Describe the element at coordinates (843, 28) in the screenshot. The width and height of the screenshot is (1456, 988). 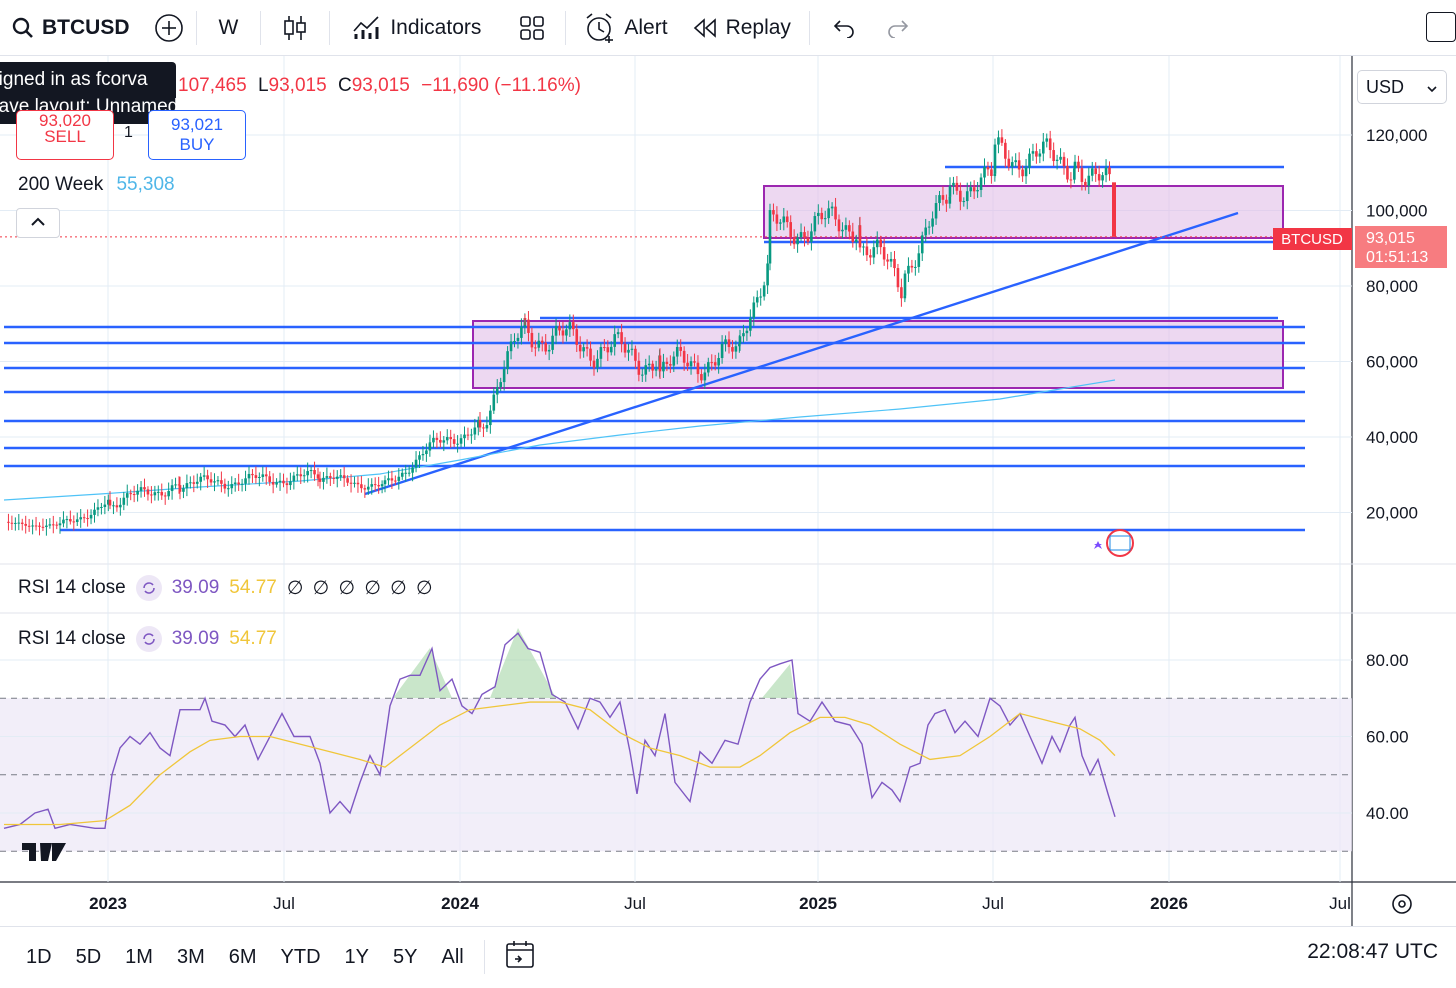
I see `undo-button` at that location.